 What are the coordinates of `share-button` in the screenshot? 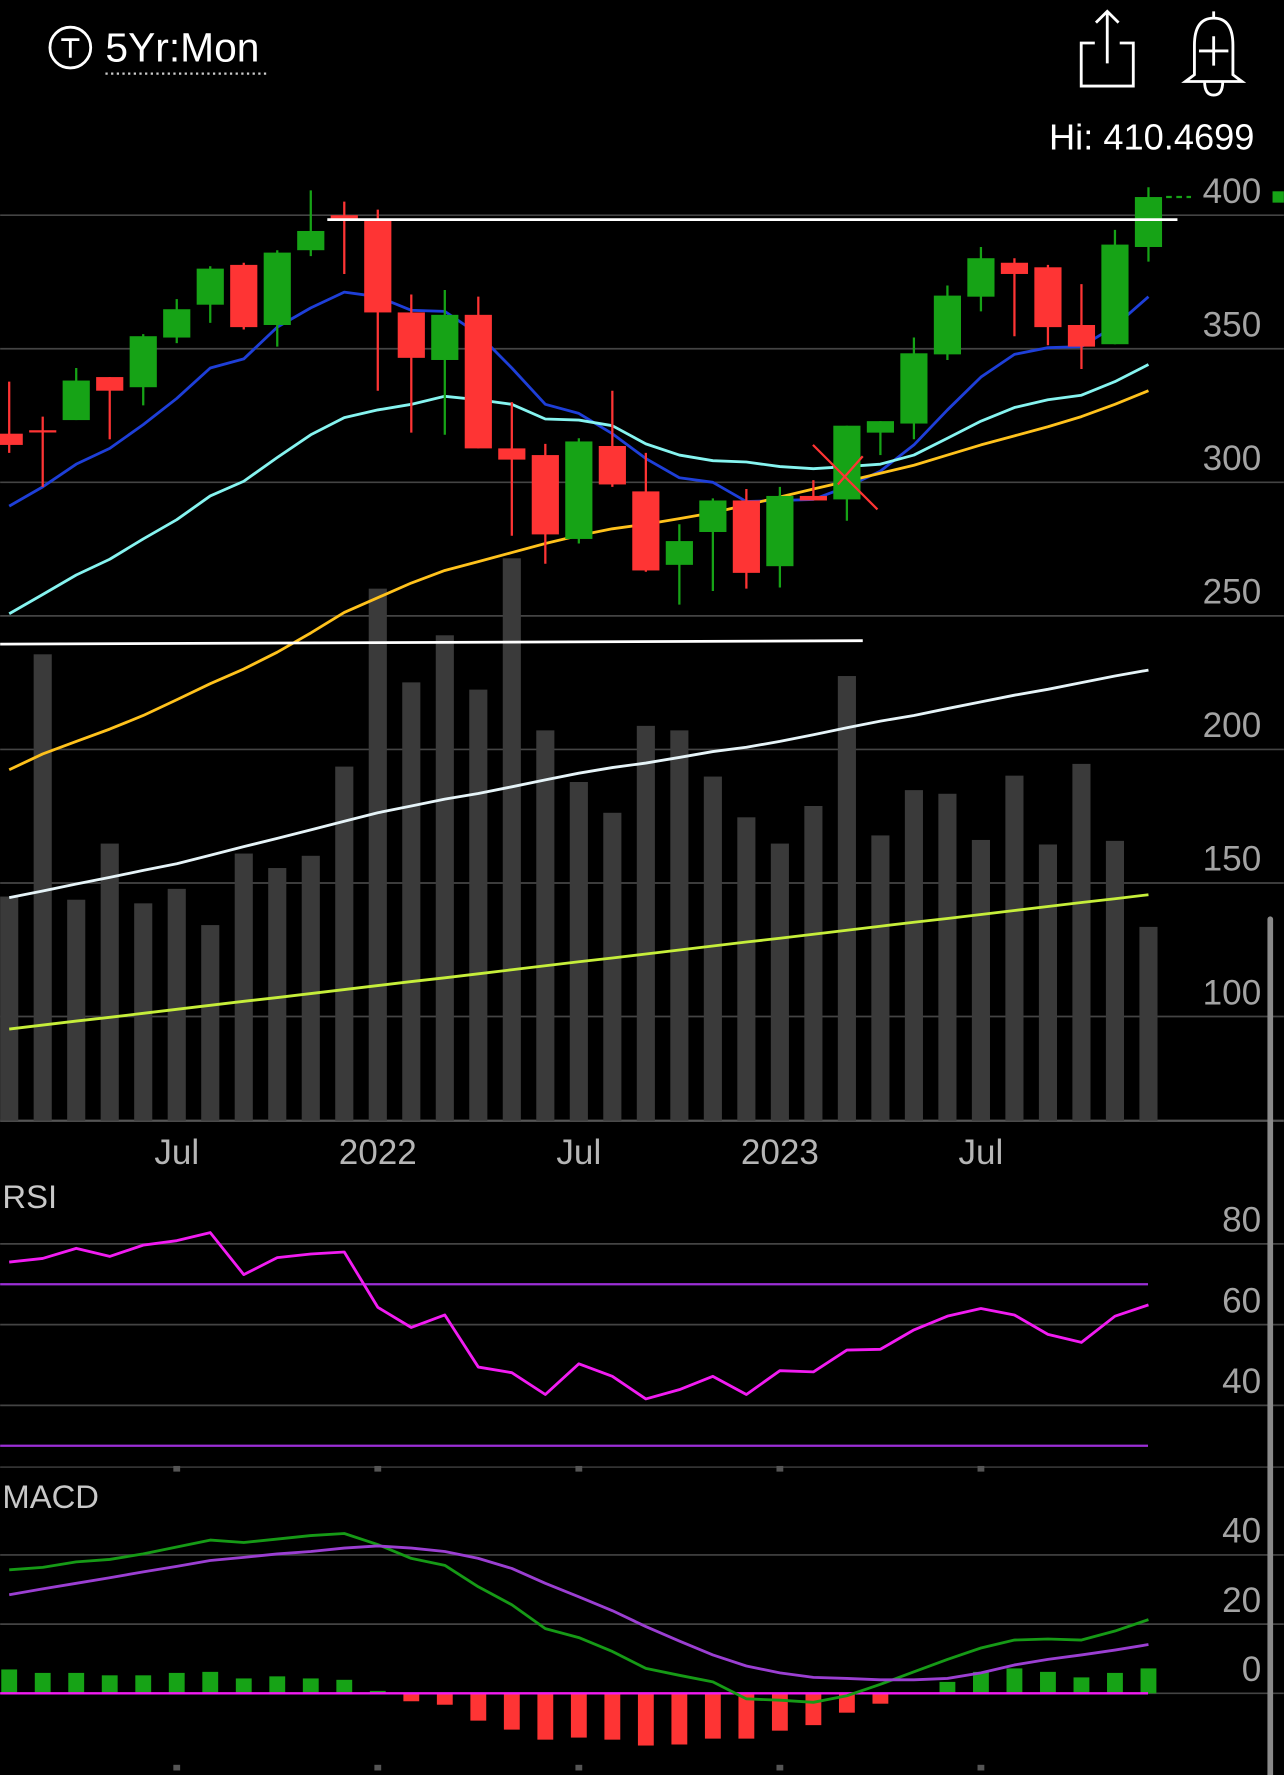 It's located at (1107, 48).